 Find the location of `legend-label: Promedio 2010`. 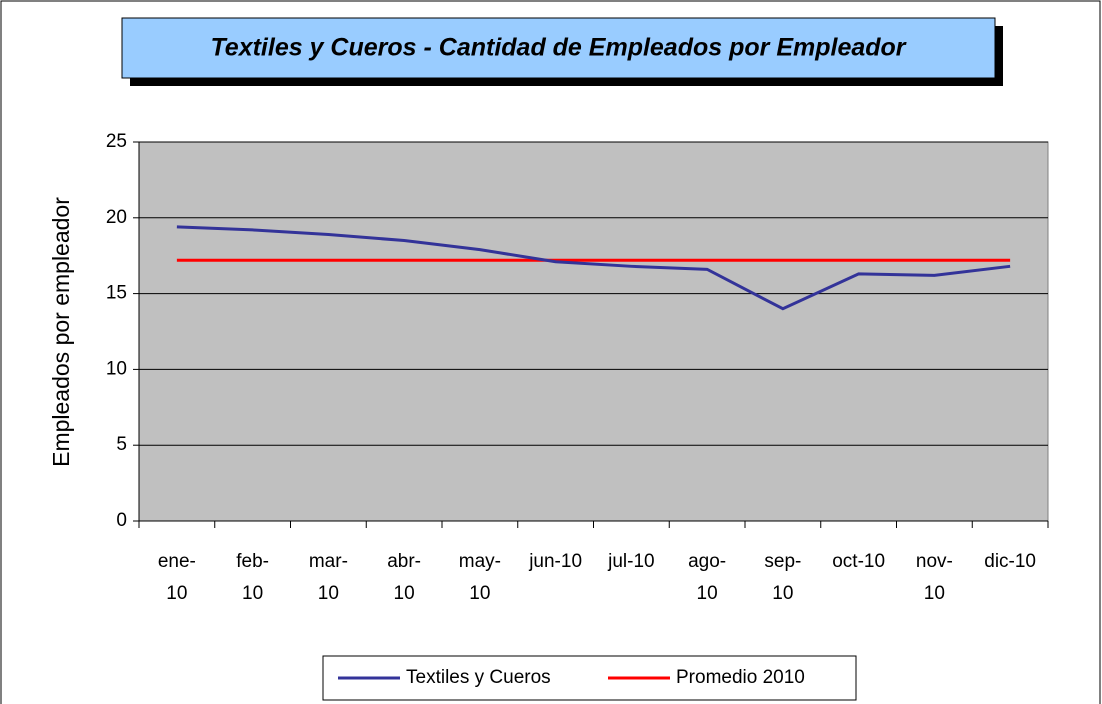

legend-label: Promedio 2010 is located at coordinates (740, 677).